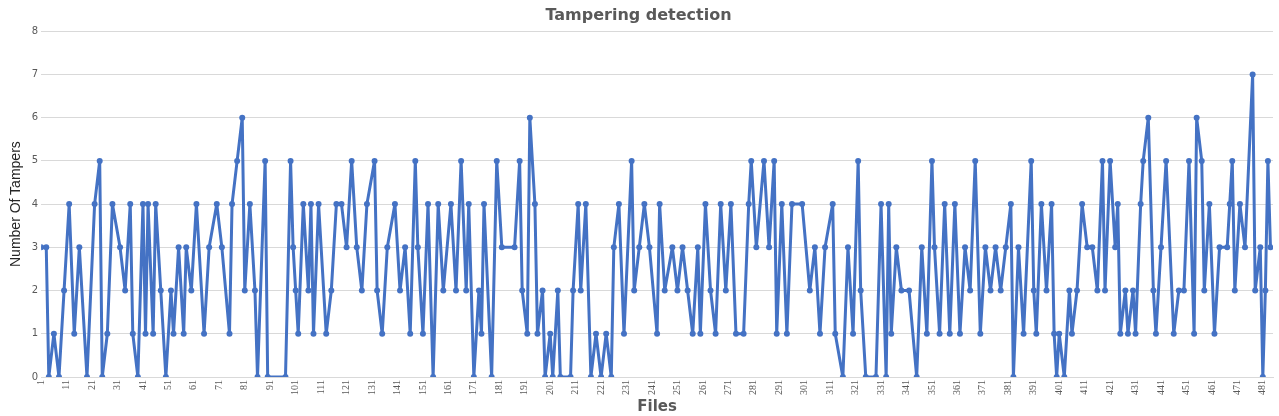 The image size is (1279, 416). I want to click on x-tick-label: 341, so click(906, 387).